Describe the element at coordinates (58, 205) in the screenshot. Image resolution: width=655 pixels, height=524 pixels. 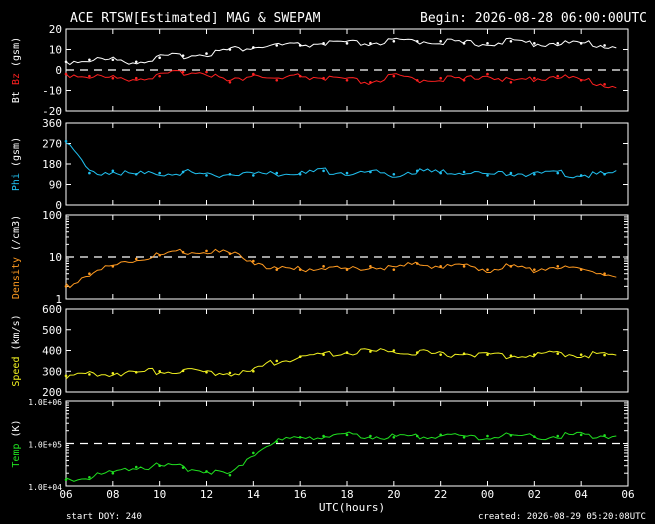
I see `y-tick-label: 0` at that location.